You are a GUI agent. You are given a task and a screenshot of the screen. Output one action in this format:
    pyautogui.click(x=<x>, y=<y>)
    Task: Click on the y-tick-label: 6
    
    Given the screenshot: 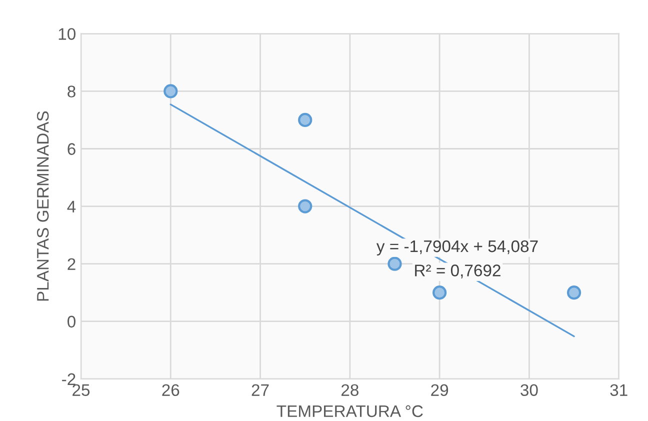 What is the action you would take?
    pyautogui.click(x=72, y=149)
    